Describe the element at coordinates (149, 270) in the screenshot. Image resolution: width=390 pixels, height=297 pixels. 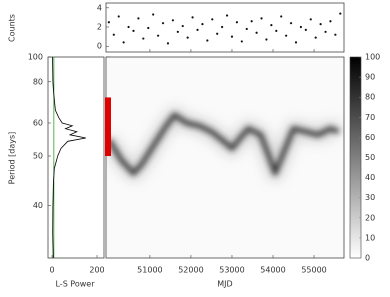
I see `x-tick-label: 51000` at that location.